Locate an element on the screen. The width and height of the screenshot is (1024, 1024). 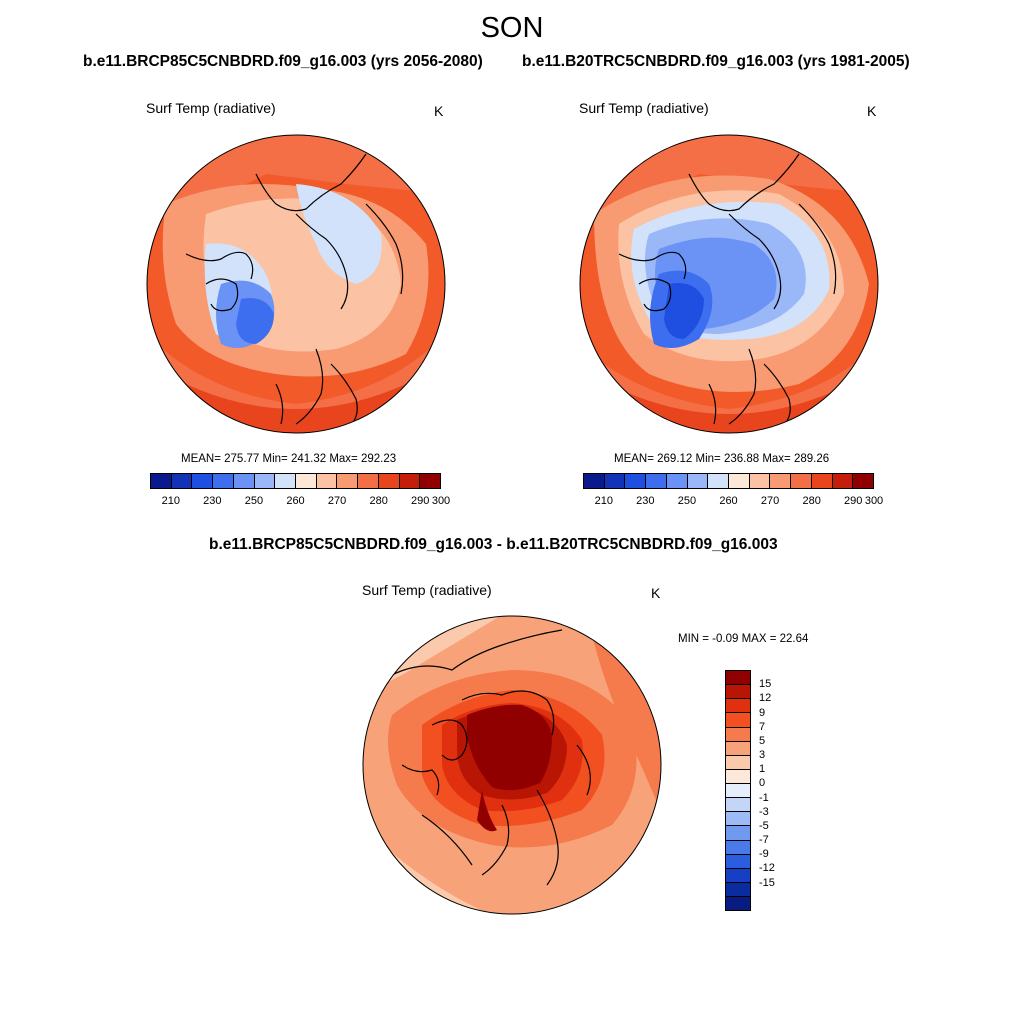
panel1-colorbar is located at coordinates (295, 481).